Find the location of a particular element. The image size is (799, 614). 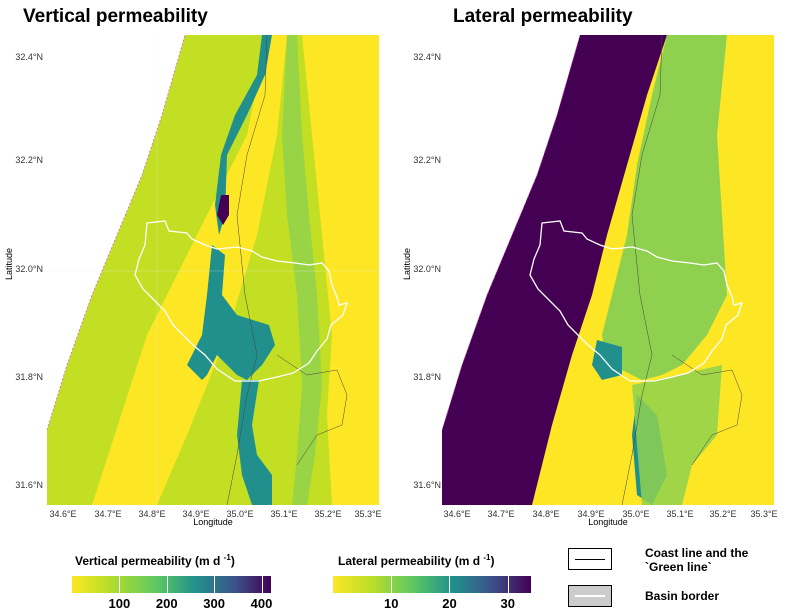

panel-title-lateral: Lateral permeability is located at coordinates (543, 16).